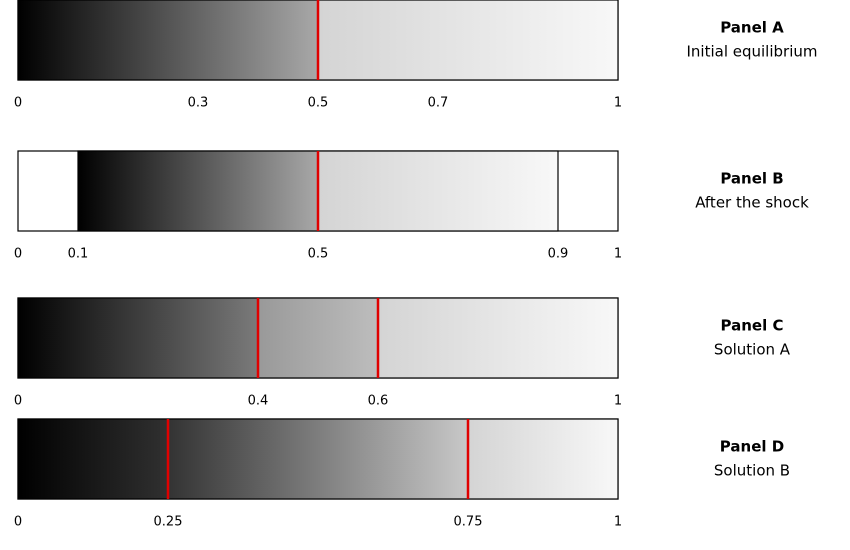 Image resolution: width=850 pixels, height=550 pixels. I want to click on panel-title: Panel A, so click(752, 28).